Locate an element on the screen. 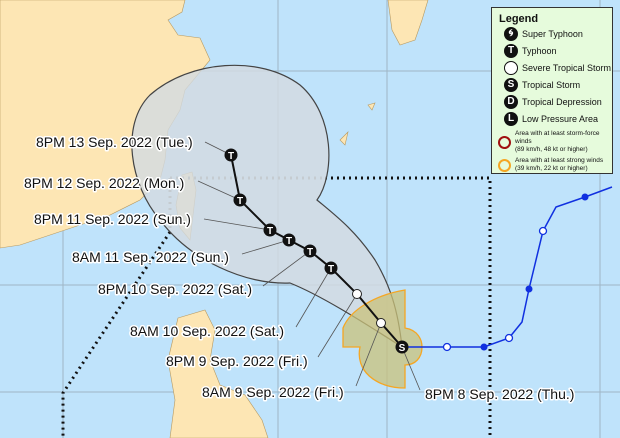  track-label: 8PM 11 Sep. 2022 (Sun.) is located at coordinates (112, 219).